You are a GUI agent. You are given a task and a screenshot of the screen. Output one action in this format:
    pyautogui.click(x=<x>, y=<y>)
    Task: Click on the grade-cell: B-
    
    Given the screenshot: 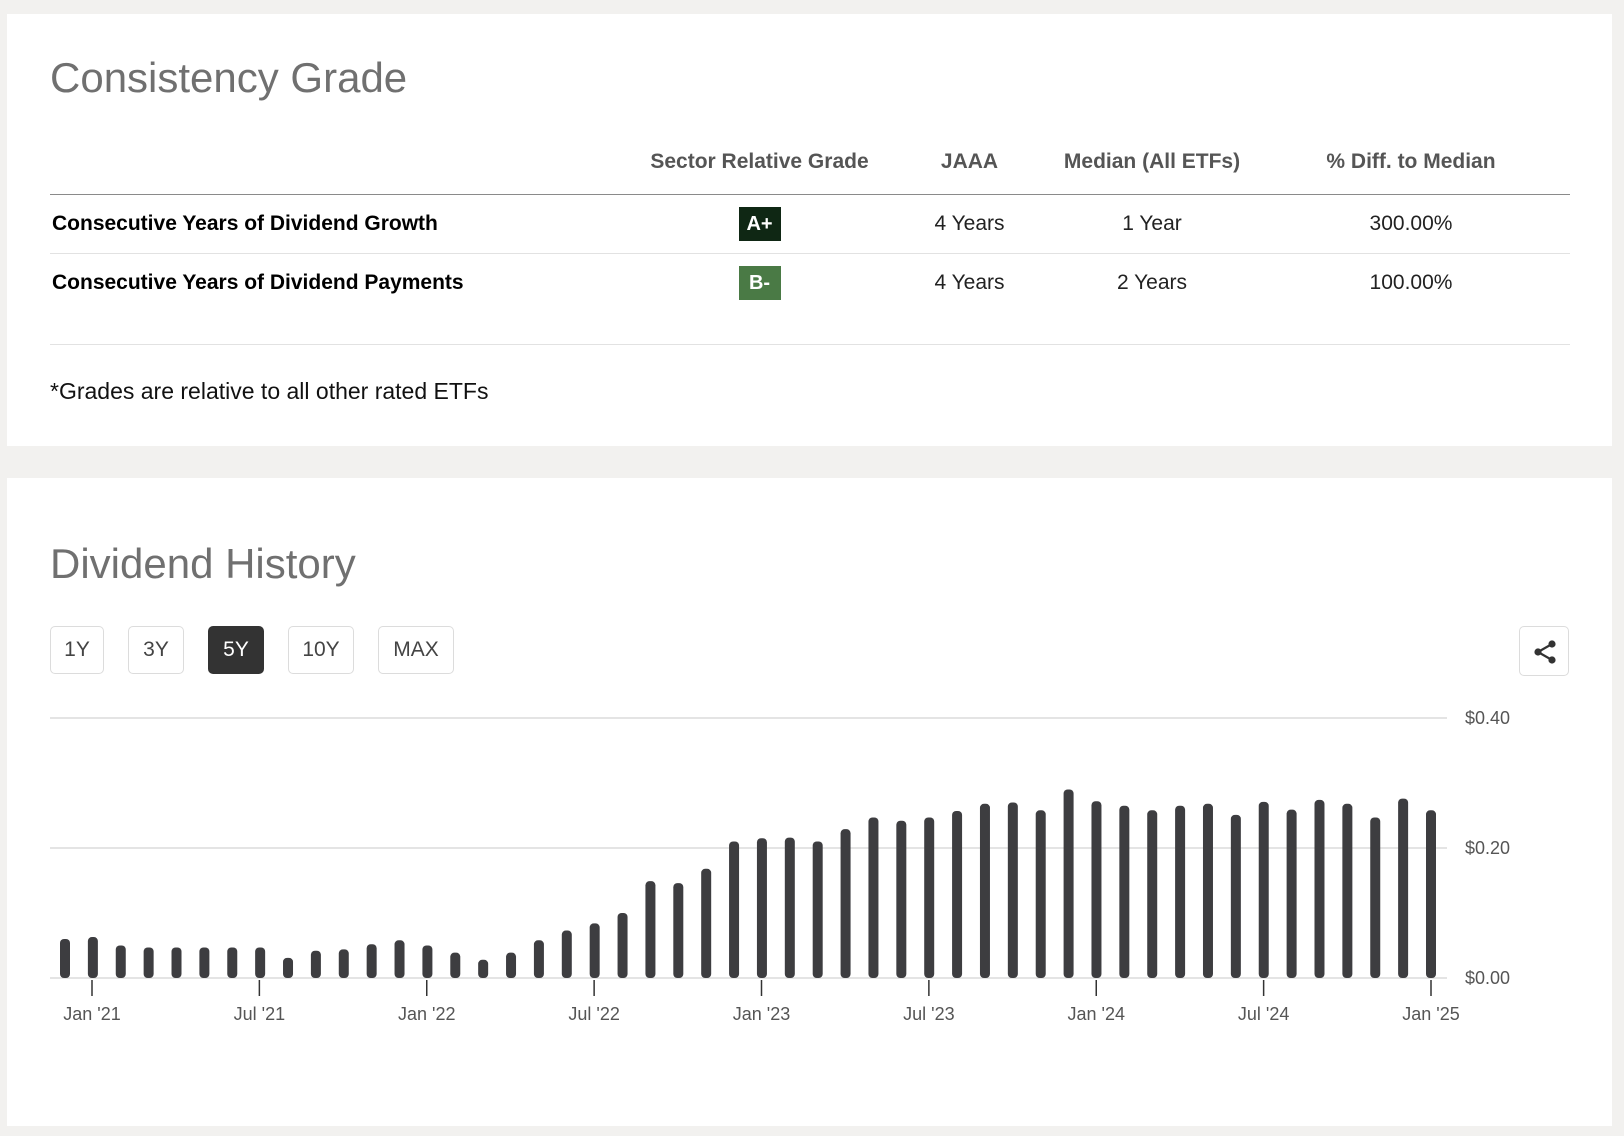 What is the action you would take?
    pyautogui.click(x=759, y=283)
    